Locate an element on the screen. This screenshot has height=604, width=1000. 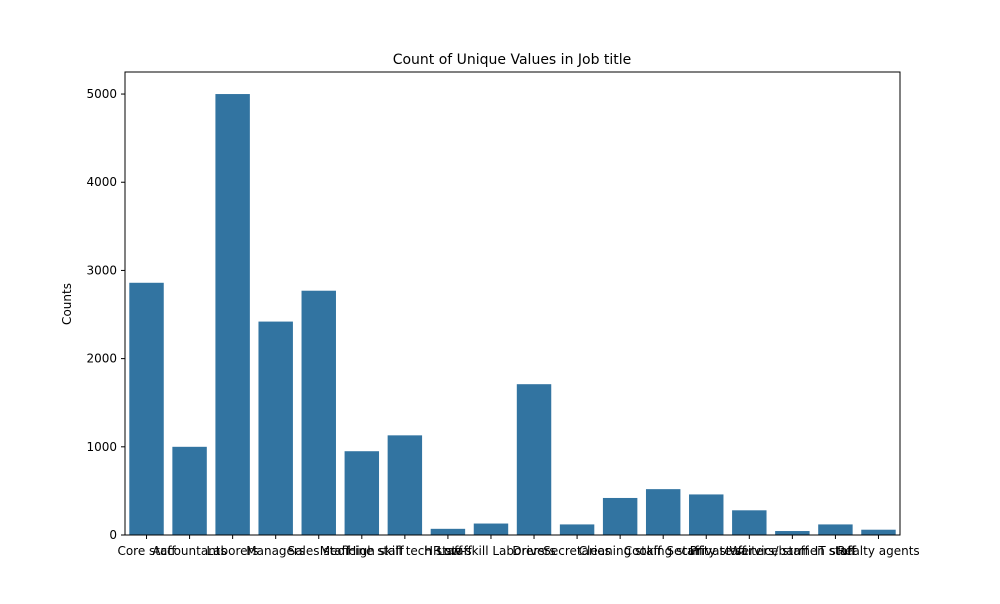
bar-managers is located at coordinates (275, 428).